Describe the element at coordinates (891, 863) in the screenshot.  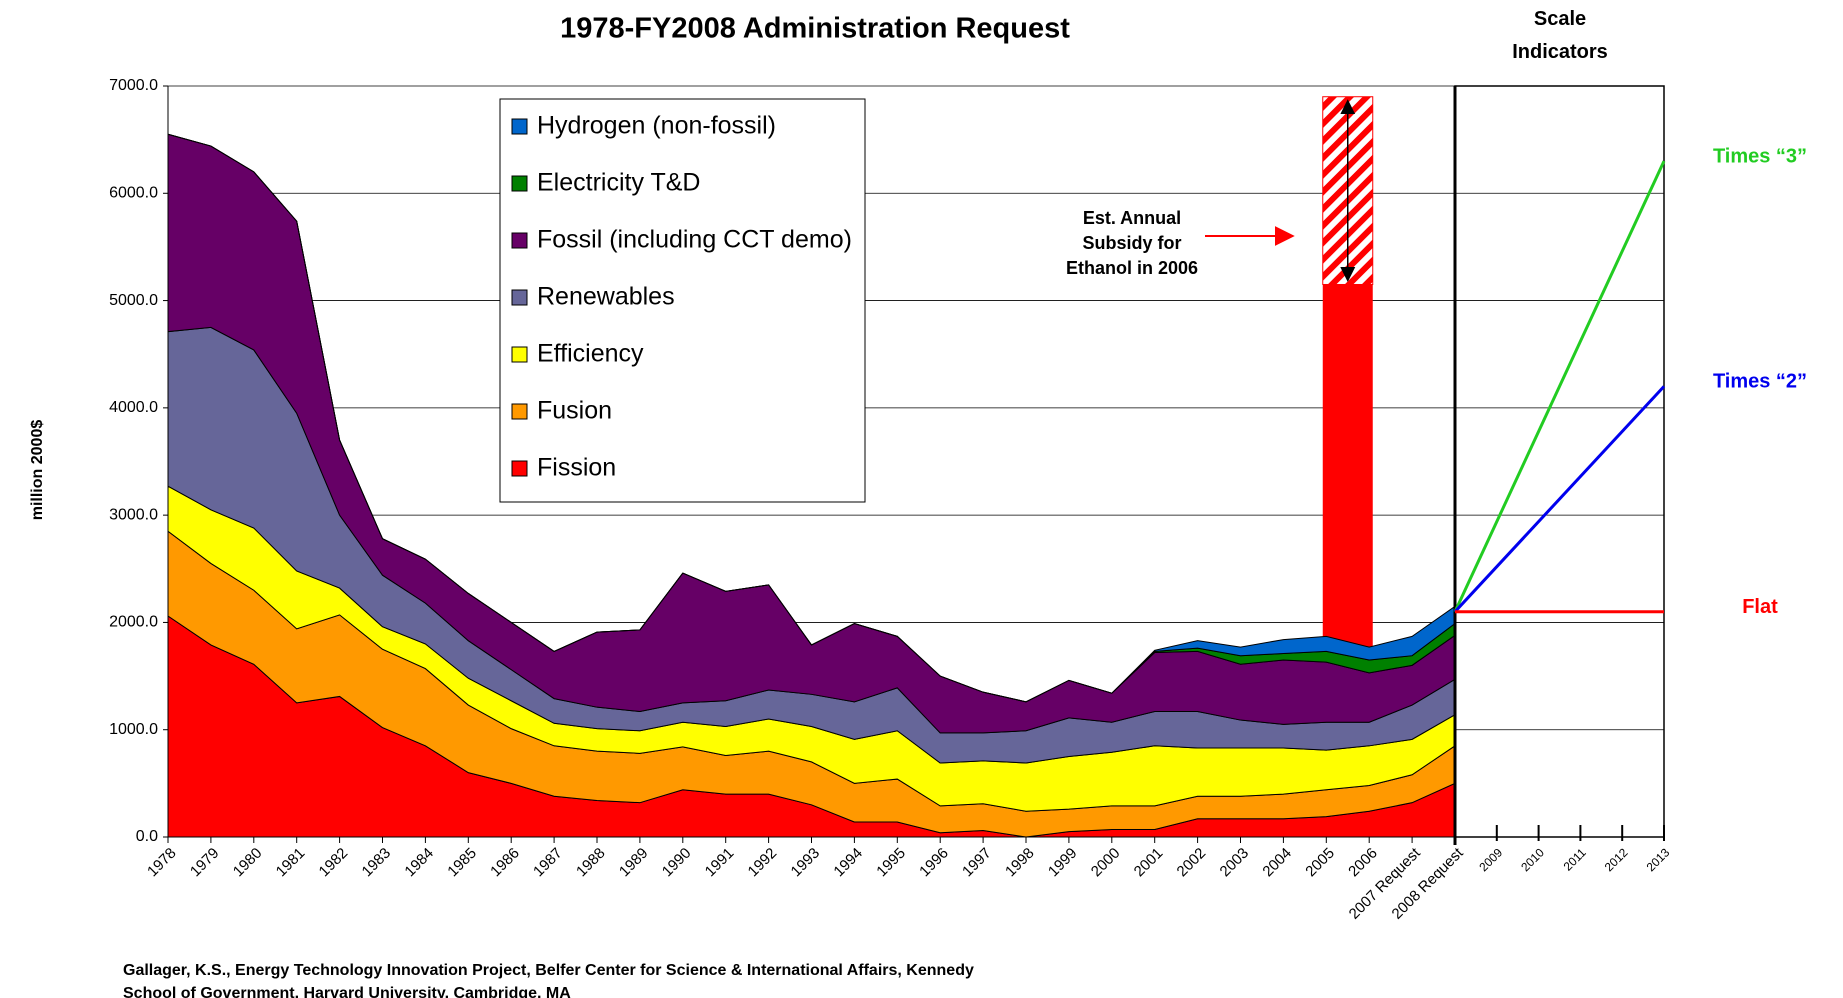
I see `x-tick-label: 1995` at that location.